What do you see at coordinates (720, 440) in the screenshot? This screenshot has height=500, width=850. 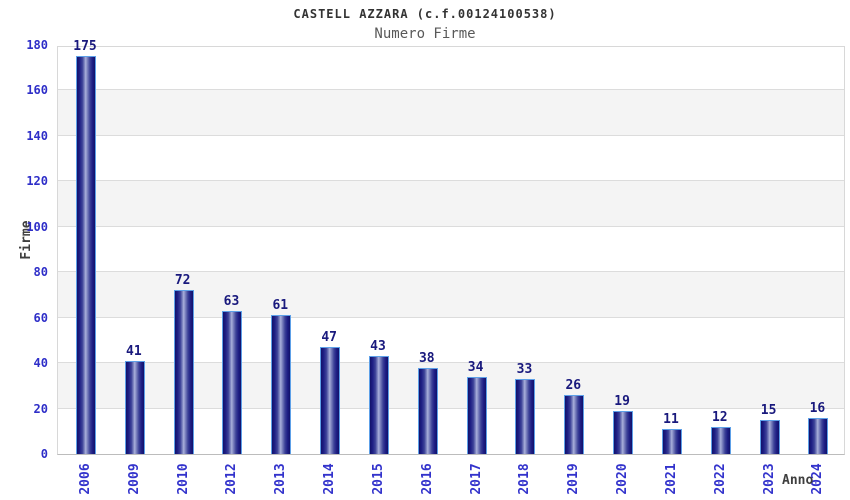 I see `bar-2022` at bounding box center [720, 440].